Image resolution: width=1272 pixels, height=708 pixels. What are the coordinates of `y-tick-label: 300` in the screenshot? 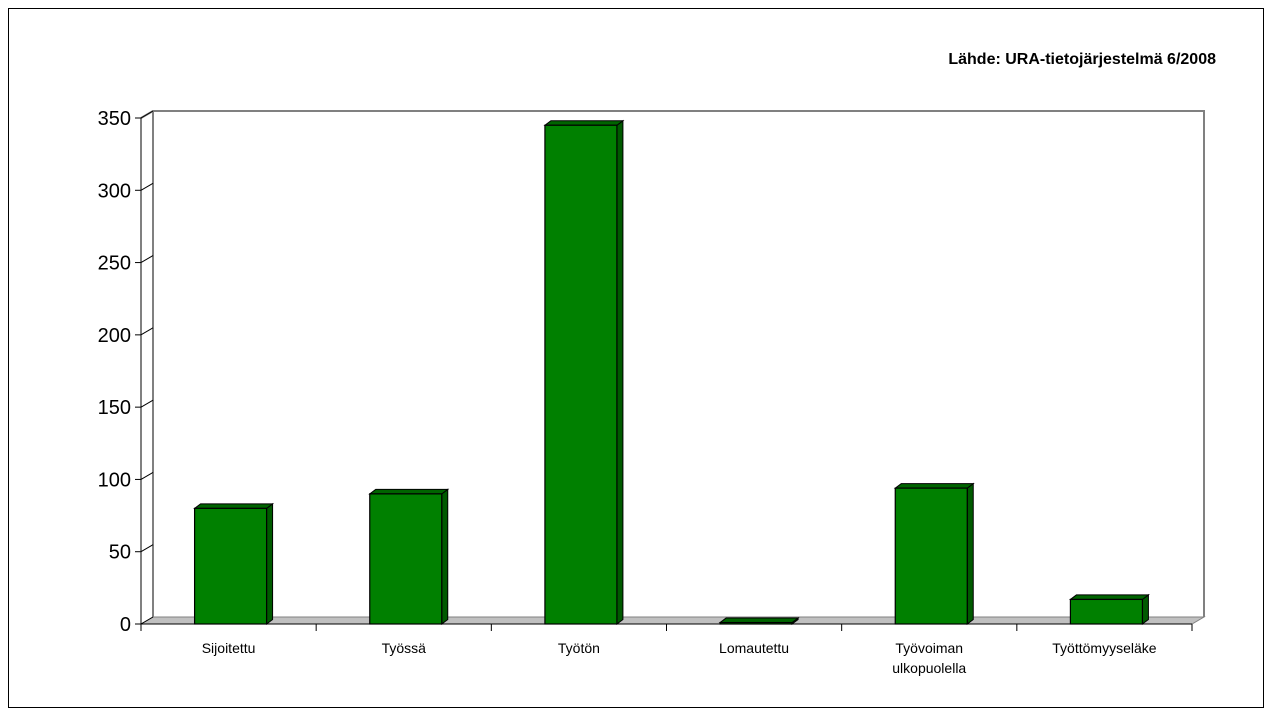 It's located at (114, 191).